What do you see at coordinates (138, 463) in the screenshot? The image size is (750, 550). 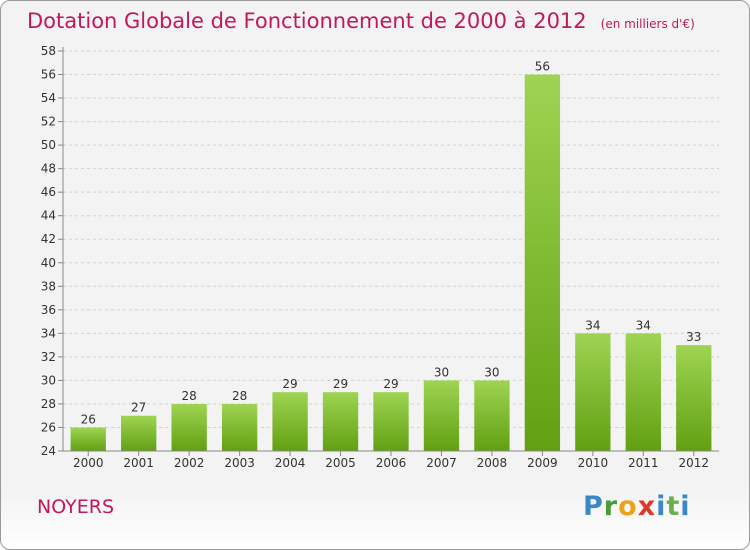 I see `x-tick-label: 2001` at bounding box center [138, 463].